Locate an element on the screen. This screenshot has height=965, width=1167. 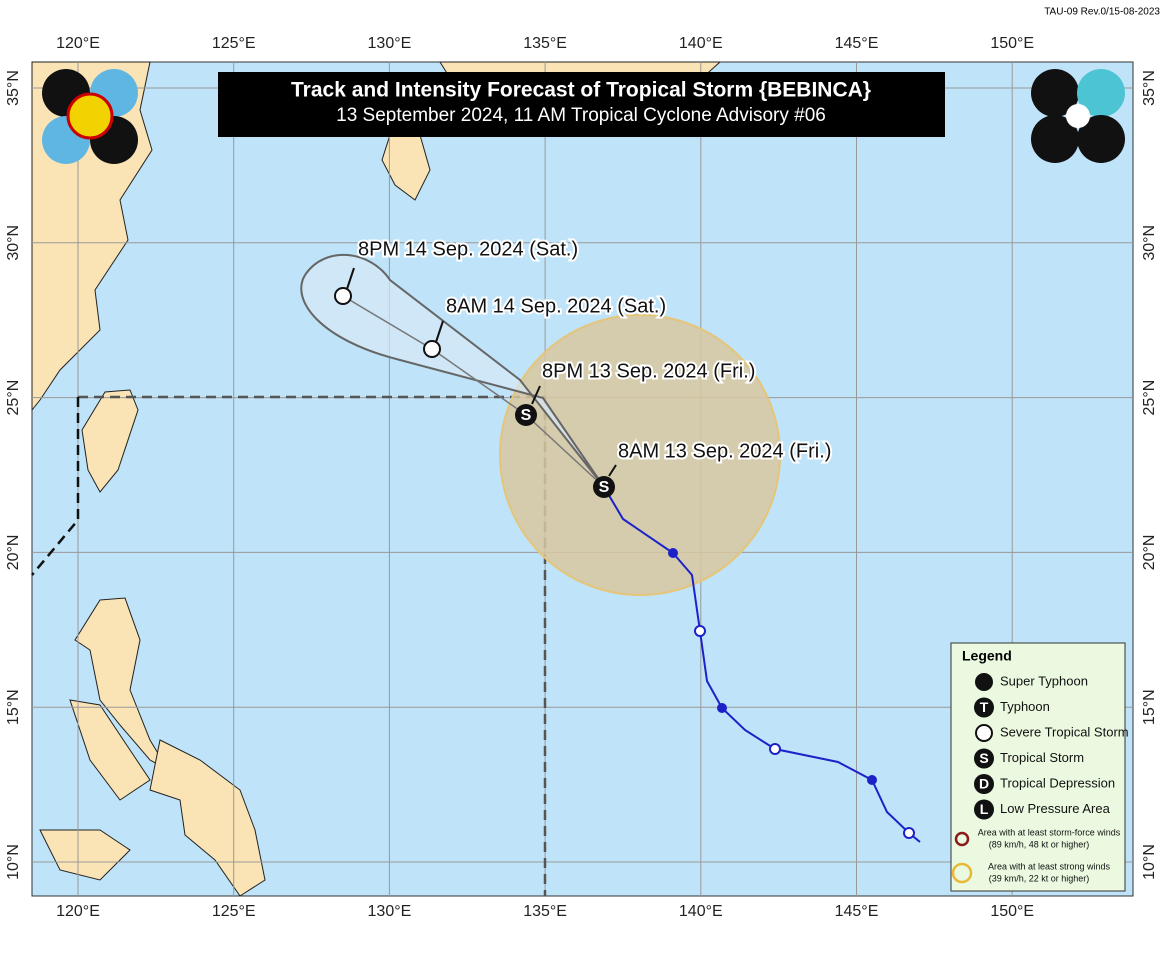
legend-label: Typhoon is located at coordinates (1025, 706).